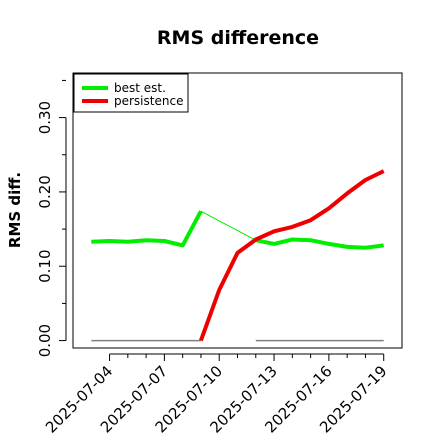 The image size is (440, 440). Describe the element at coordinates (148, 101) in the screenshot. I see `legend-label-persistence: persistence` at that location.